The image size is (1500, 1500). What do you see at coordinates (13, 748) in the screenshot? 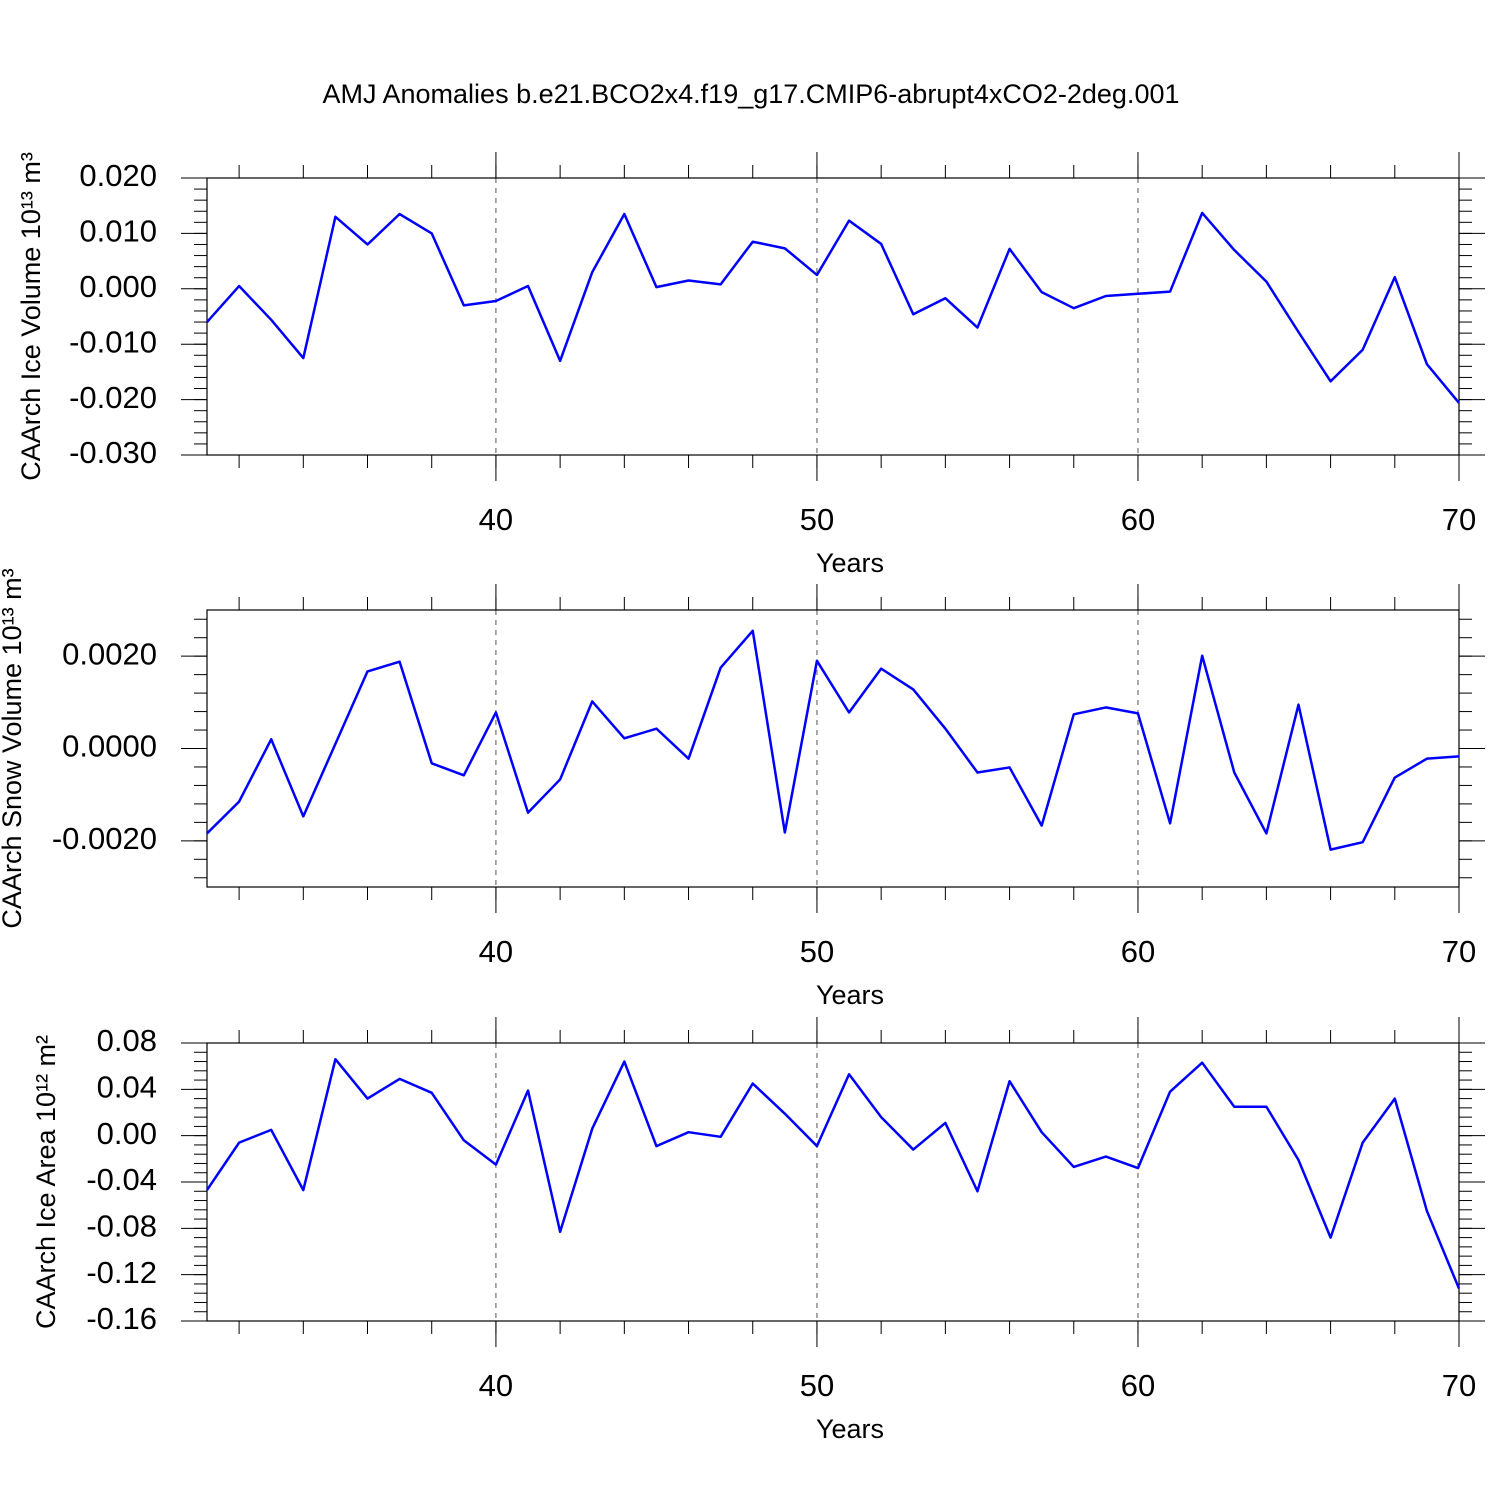
I see `y-axis-label: CAArch Snow Volume 10¹³ m³` at bounding box center [13, 748].